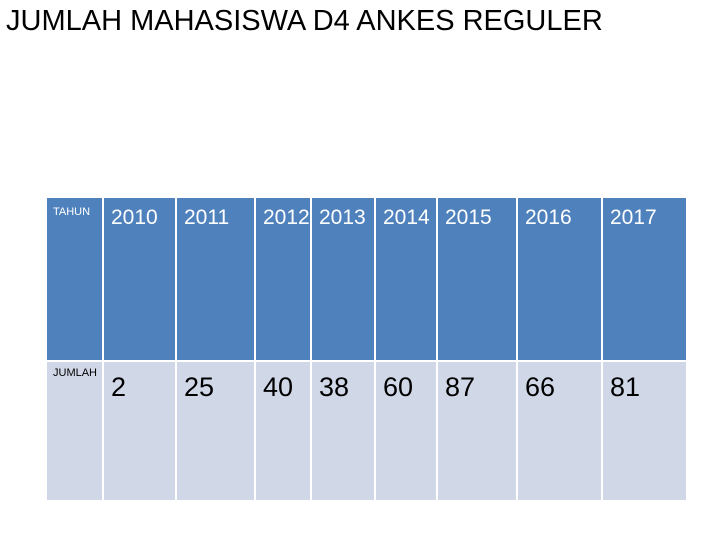 The width and height of the screenshot is (720, 540). What do you see at coordinates (343, 279) in the screenshot?
I see `year-cell: 2013` at bounding box center [343, 279].